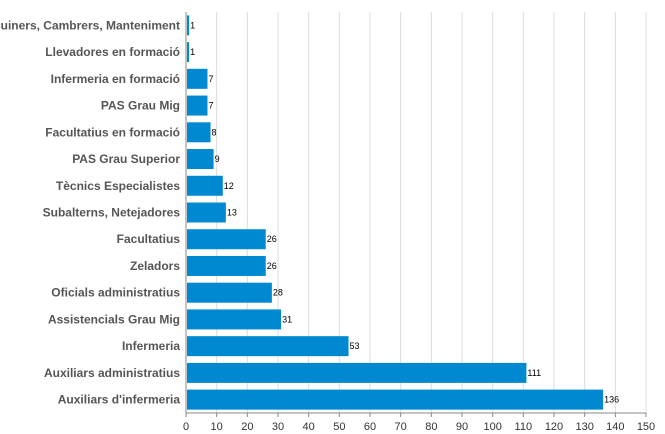 Image resolution: width=665 pixels, height=434 pixels. I want to click on data-label: 13, so click(232, 213).